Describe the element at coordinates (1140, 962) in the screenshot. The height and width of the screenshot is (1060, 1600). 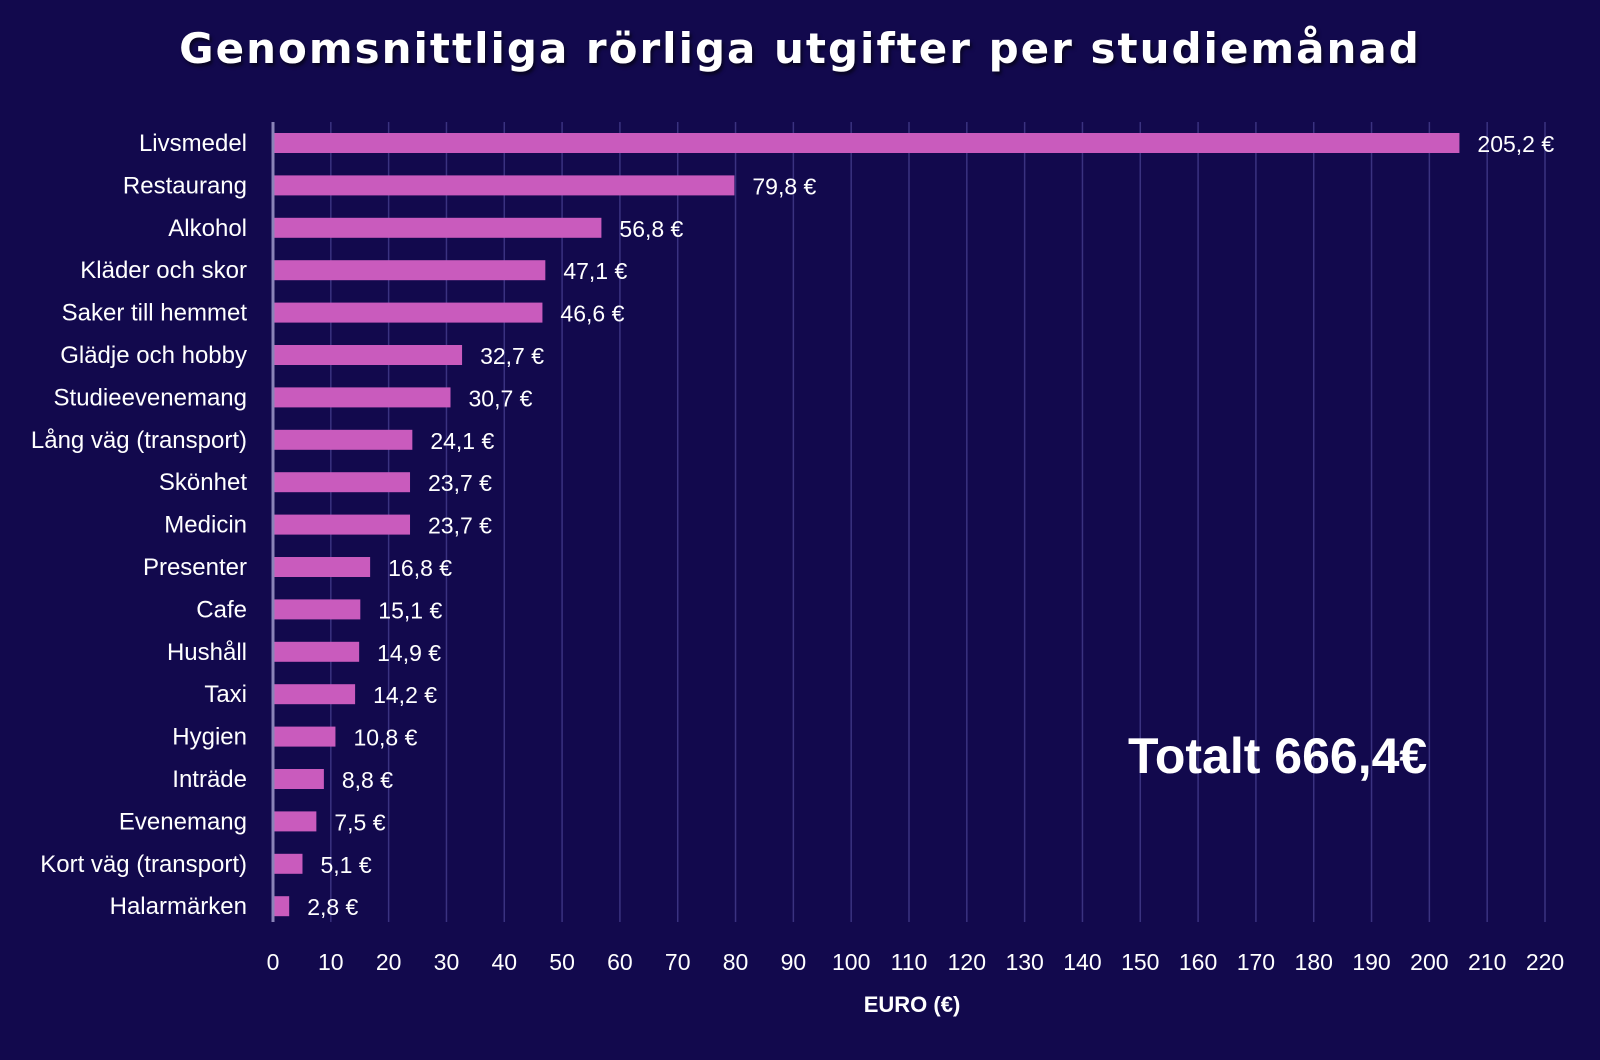
I see `x-tick-label: 150` at that location.